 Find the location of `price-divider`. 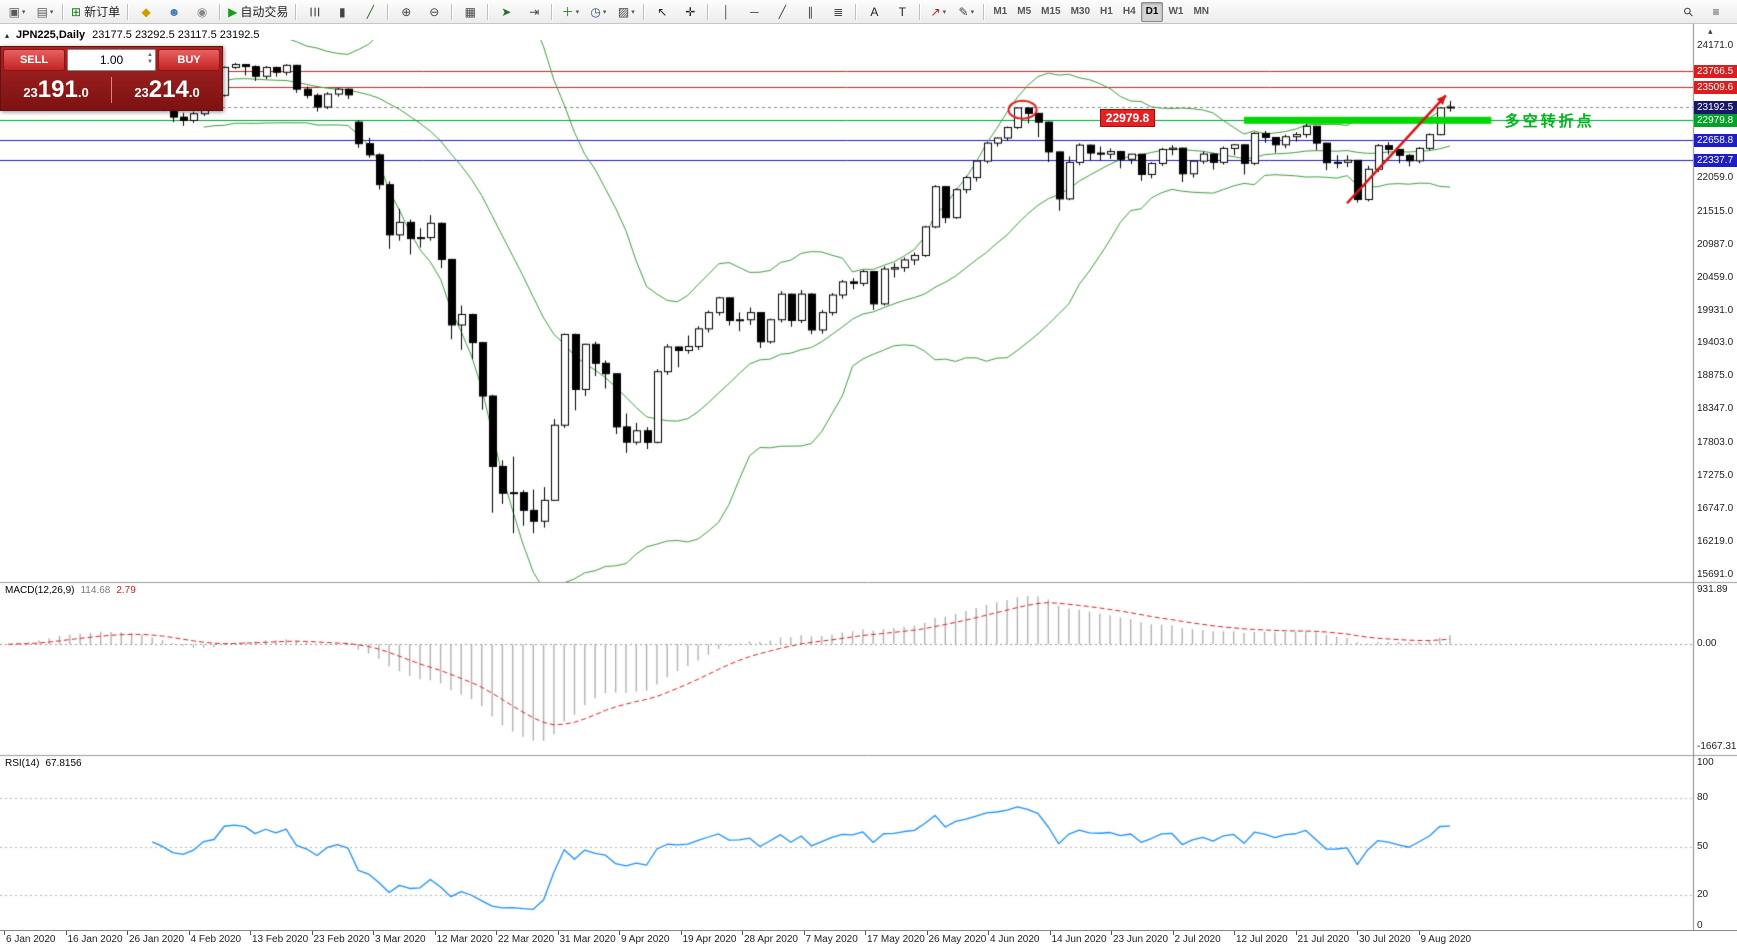

price-divider is located at coordinates (111, 90).